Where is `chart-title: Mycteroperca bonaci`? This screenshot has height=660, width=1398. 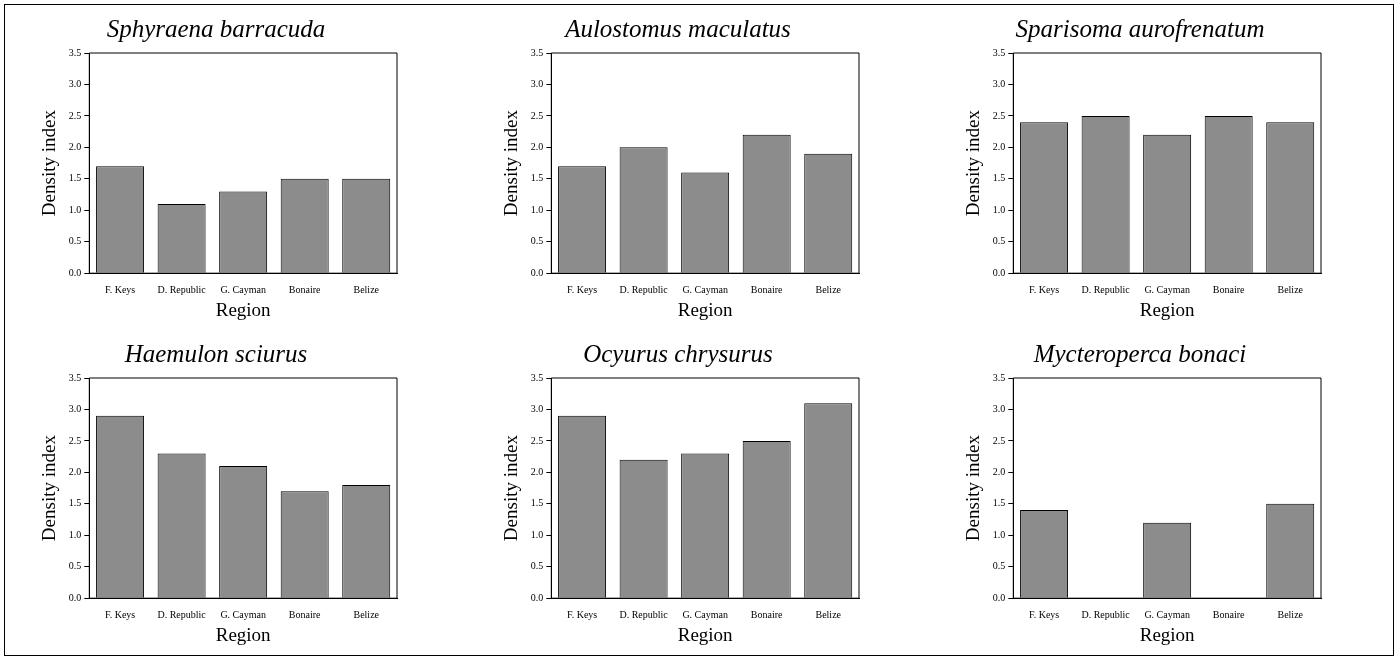
chart-title: Mycteroperca bonaci is located at coordinates (1139, 353).